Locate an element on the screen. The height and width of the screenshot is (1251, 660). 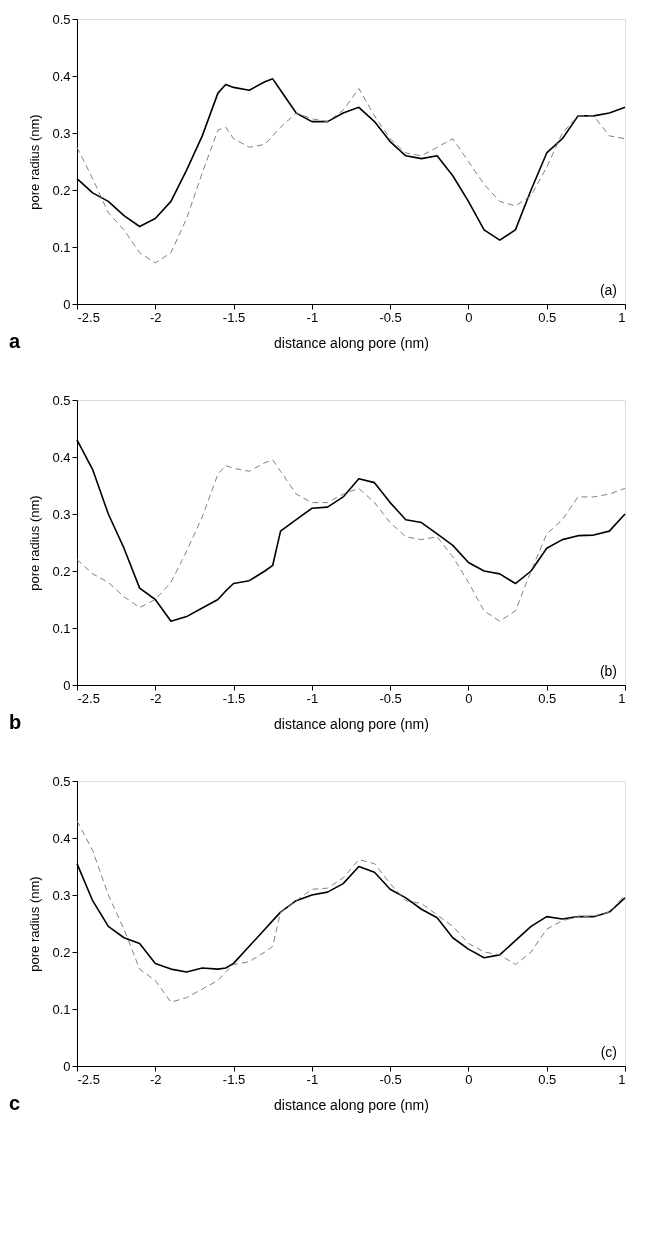
annotation: (a) is located at coordinates (608, 290).